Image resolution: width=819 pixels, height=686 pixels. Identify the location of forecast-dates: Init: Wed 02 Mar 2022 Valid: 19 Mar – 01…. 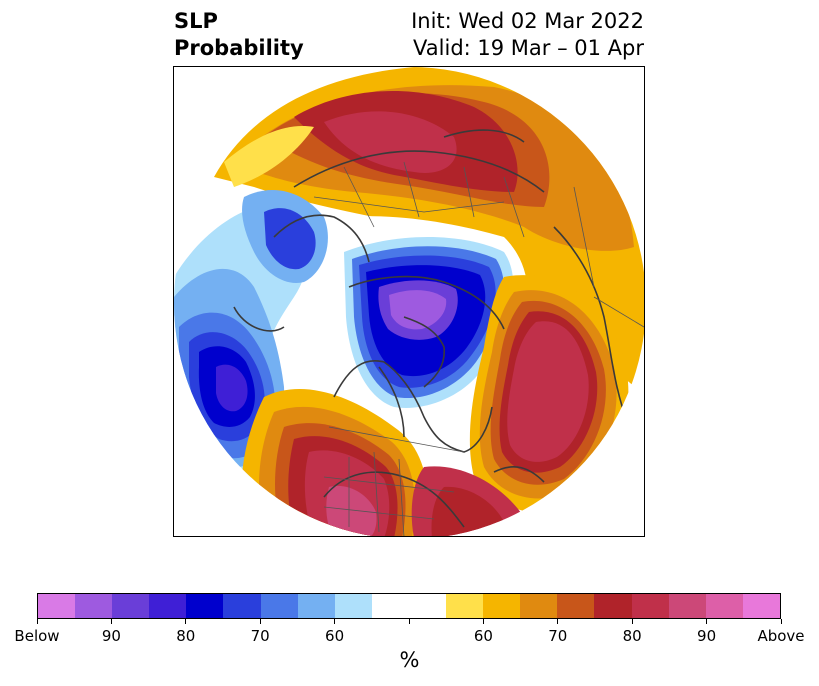
(527, 35).